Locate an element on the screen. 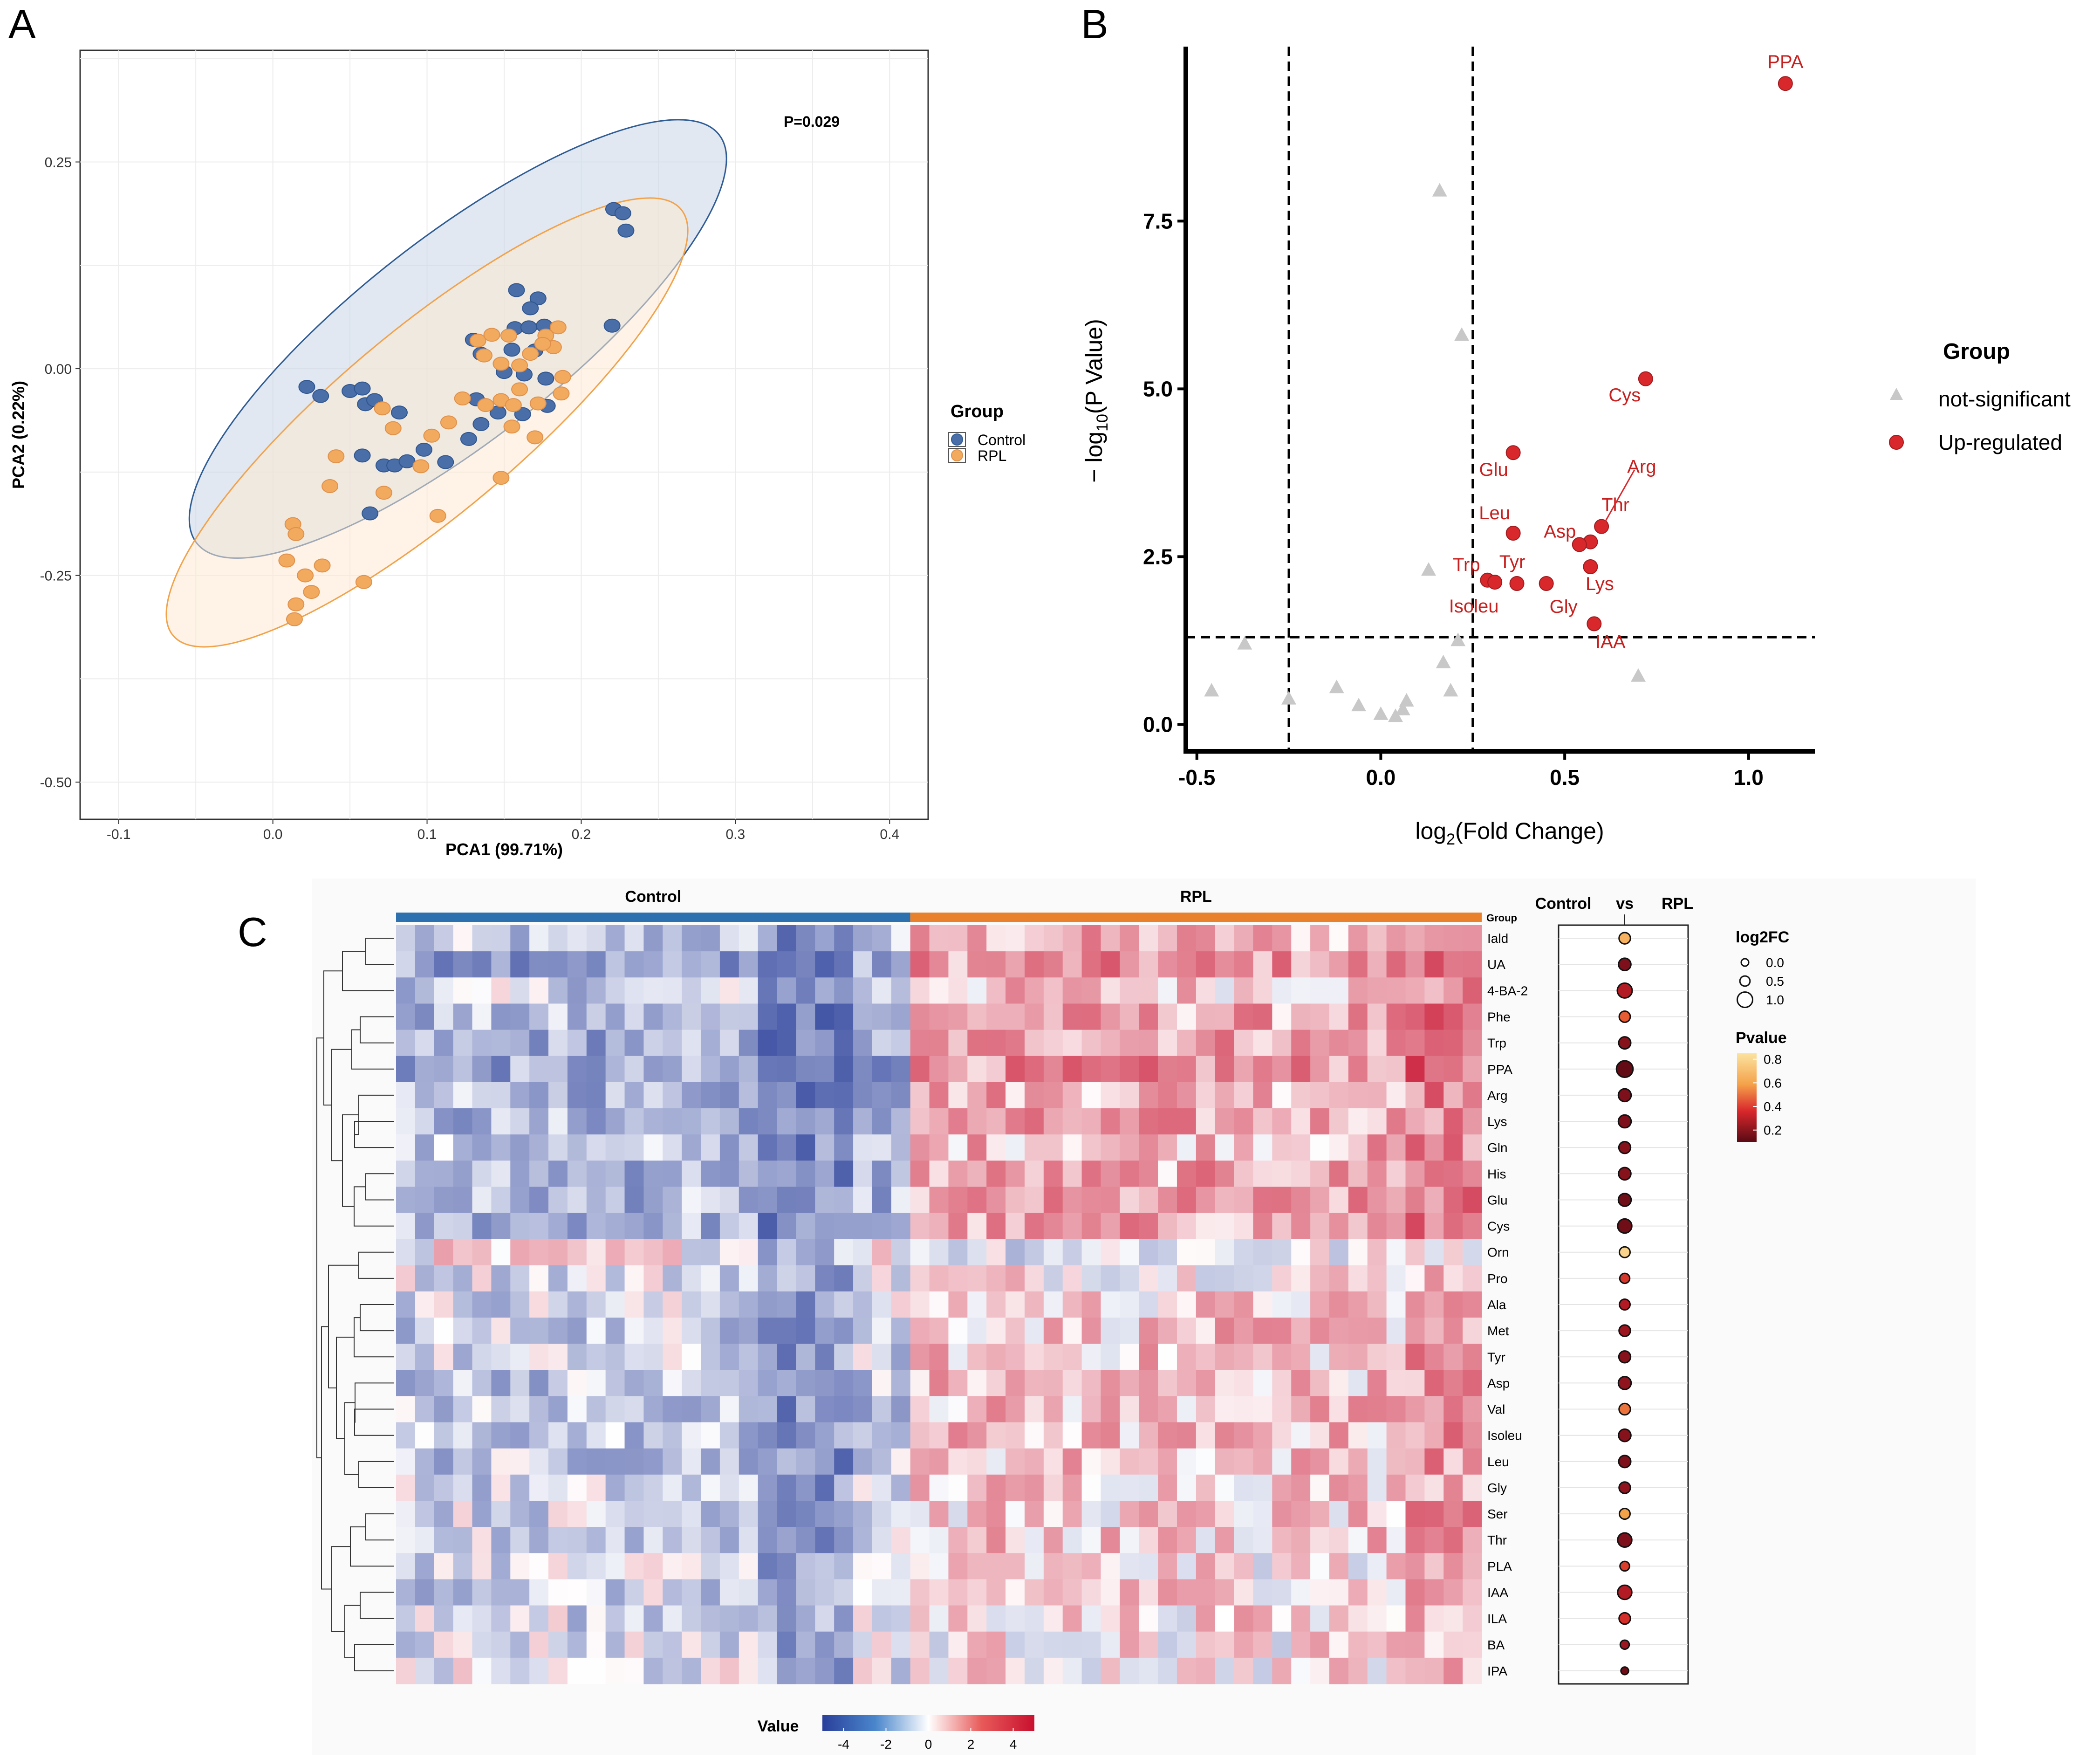 The height and width of the screenshot is (1758, 2100). dot-orn is located at coordinates (1625, 1252).